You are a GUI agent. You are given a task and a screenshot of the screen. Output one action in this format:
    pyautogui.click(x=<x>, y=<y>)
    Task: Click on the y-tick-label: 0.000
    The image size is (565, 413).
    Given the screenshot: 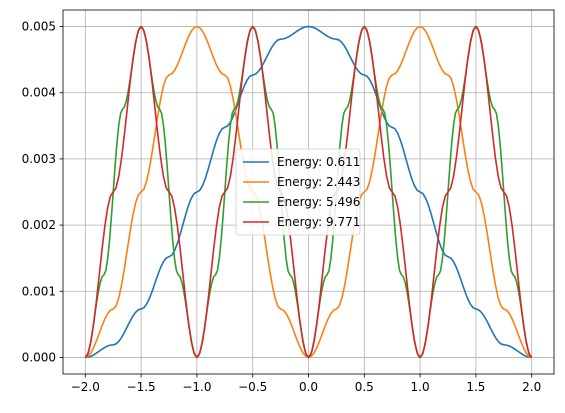 What is the action you would take?
    pyautogui.click(x=39, y=357)
    